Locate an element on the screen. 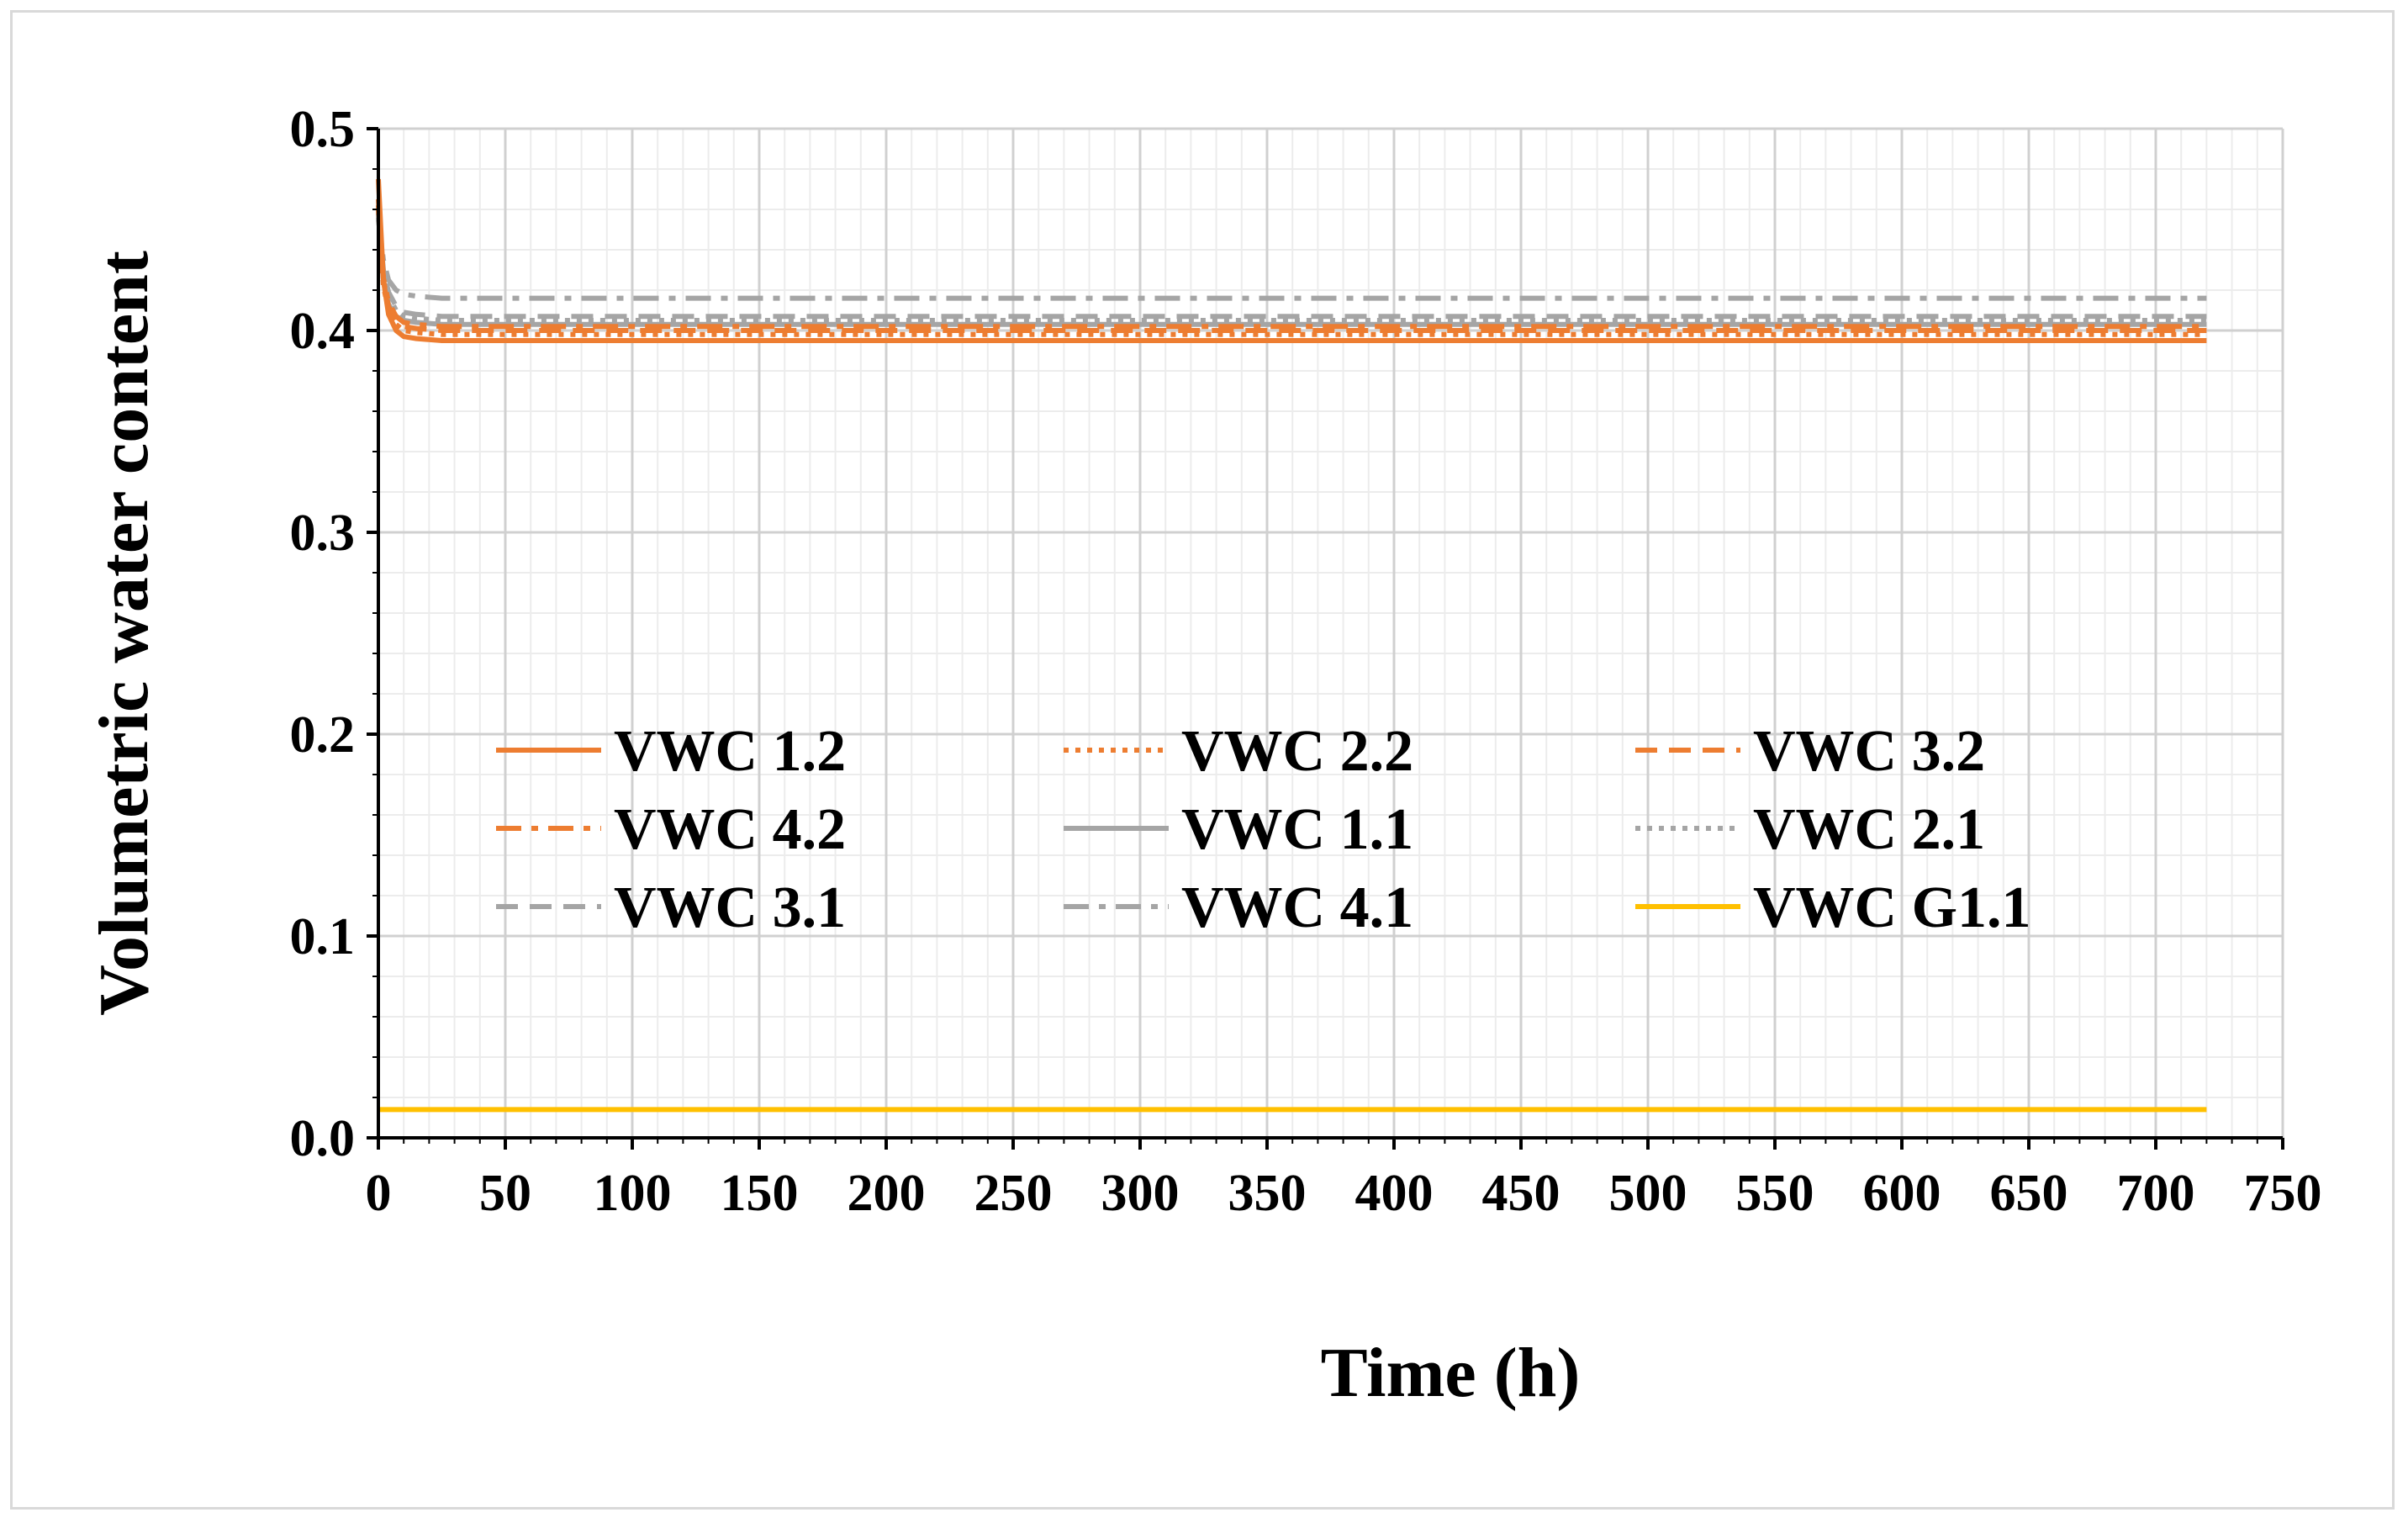 Image resolution: width=2408 pixels, height=1523 pixels. legend-label: VWC 4.1 is located at coordinates (1297, 908).